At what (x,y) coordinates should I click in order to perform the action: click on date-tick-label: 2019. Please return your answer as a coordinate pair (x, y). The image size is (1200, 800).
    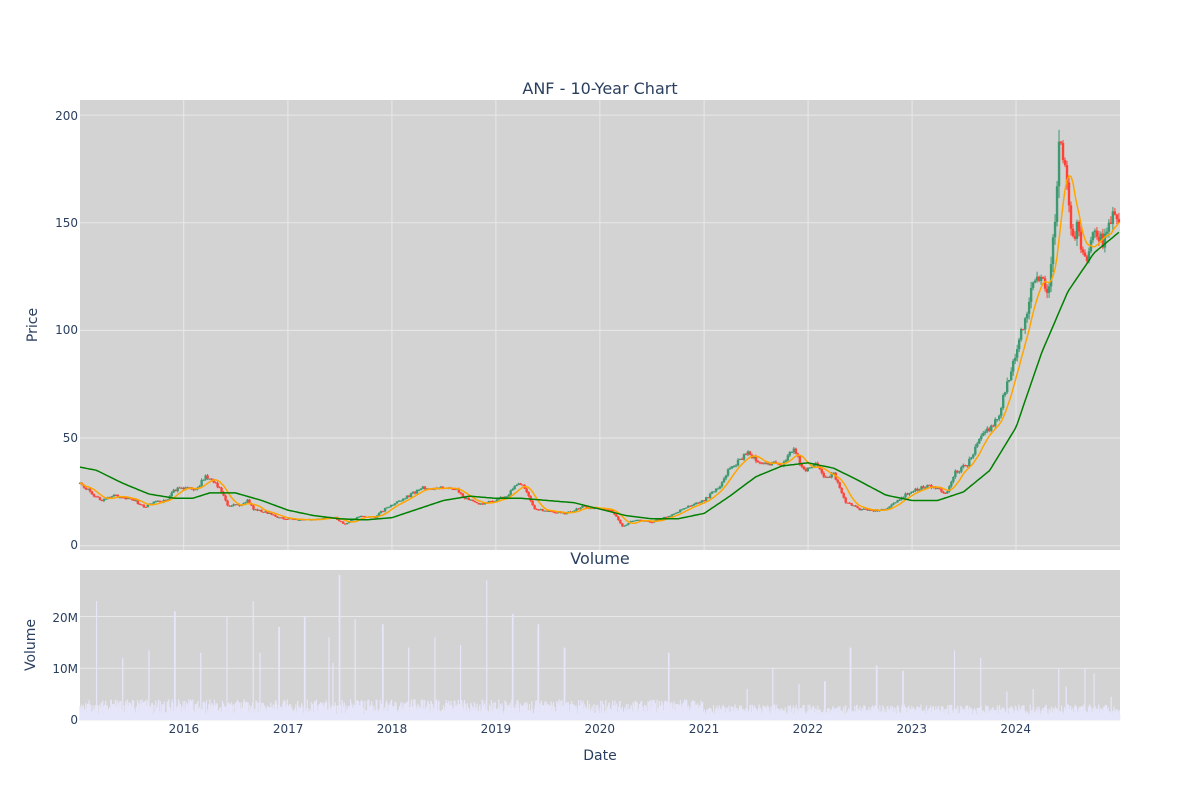
    Looking at the image, I should click on (496, 729).